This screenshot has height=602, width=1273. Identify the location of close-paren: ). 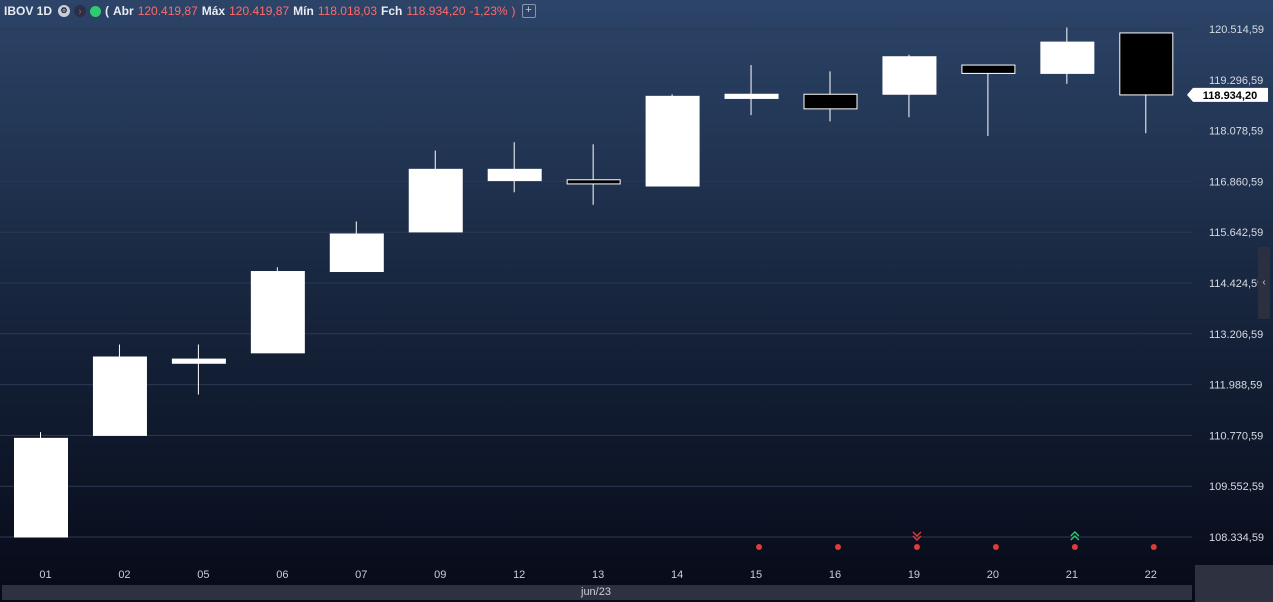
(513, 11).